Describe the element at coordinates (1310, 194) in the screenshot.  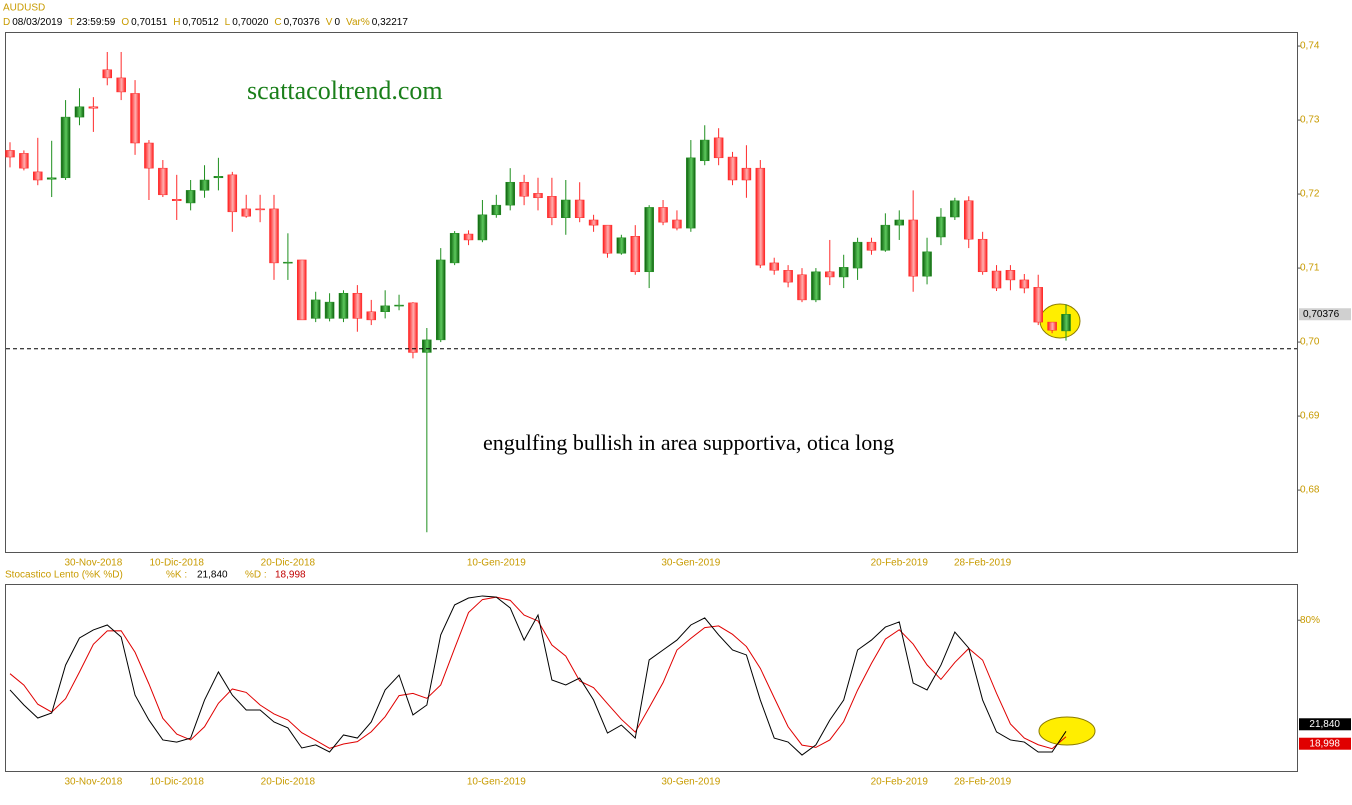
I see `y-tick-label: 0,72` at that location.